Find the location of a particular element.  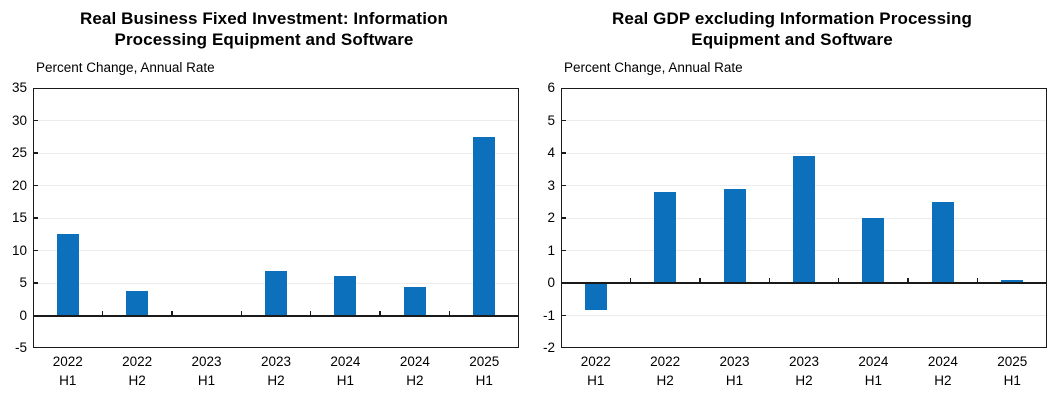

y-axis-tick-label: 30 is located at coordinates (19, 120).